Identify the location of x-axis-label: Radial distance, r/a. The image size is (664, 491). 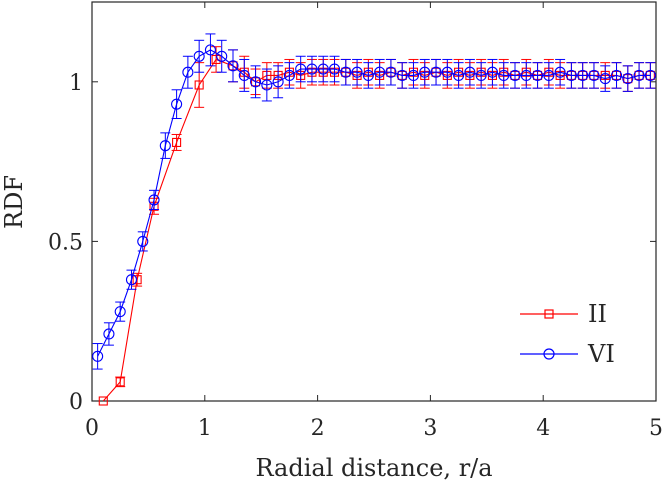
(373, 468).